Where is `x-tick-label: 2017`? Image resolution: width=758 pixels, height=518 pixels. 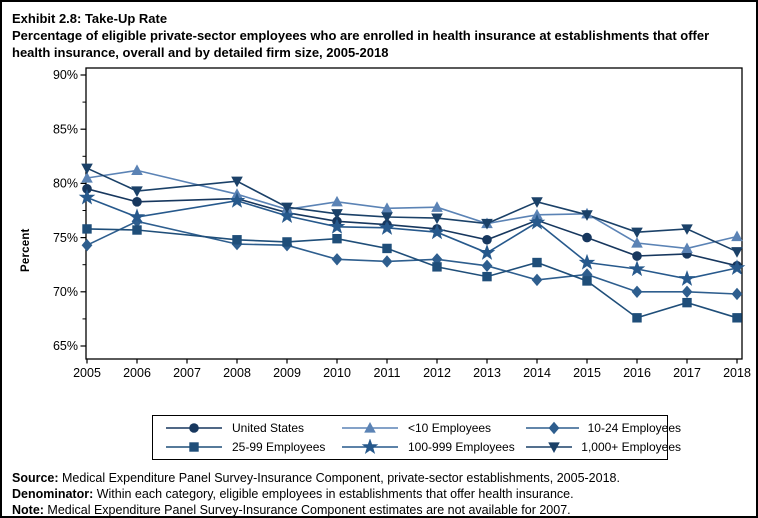
x-tick-label: 2017 is located at coordinates (687, 373).